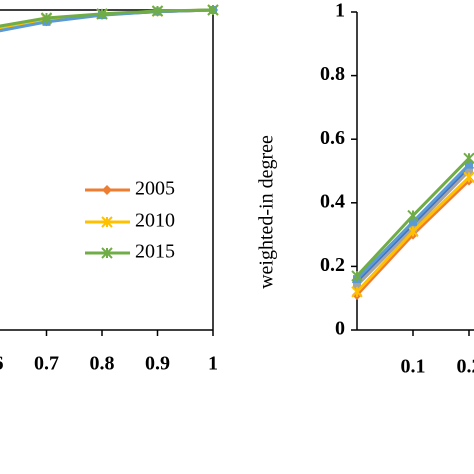 This screenshot has width=474, height=474. What do you see at coordinates (465, 367) in the screenshot?
I see `x-tick-label: 0.2` at bounding box center [465, 367].